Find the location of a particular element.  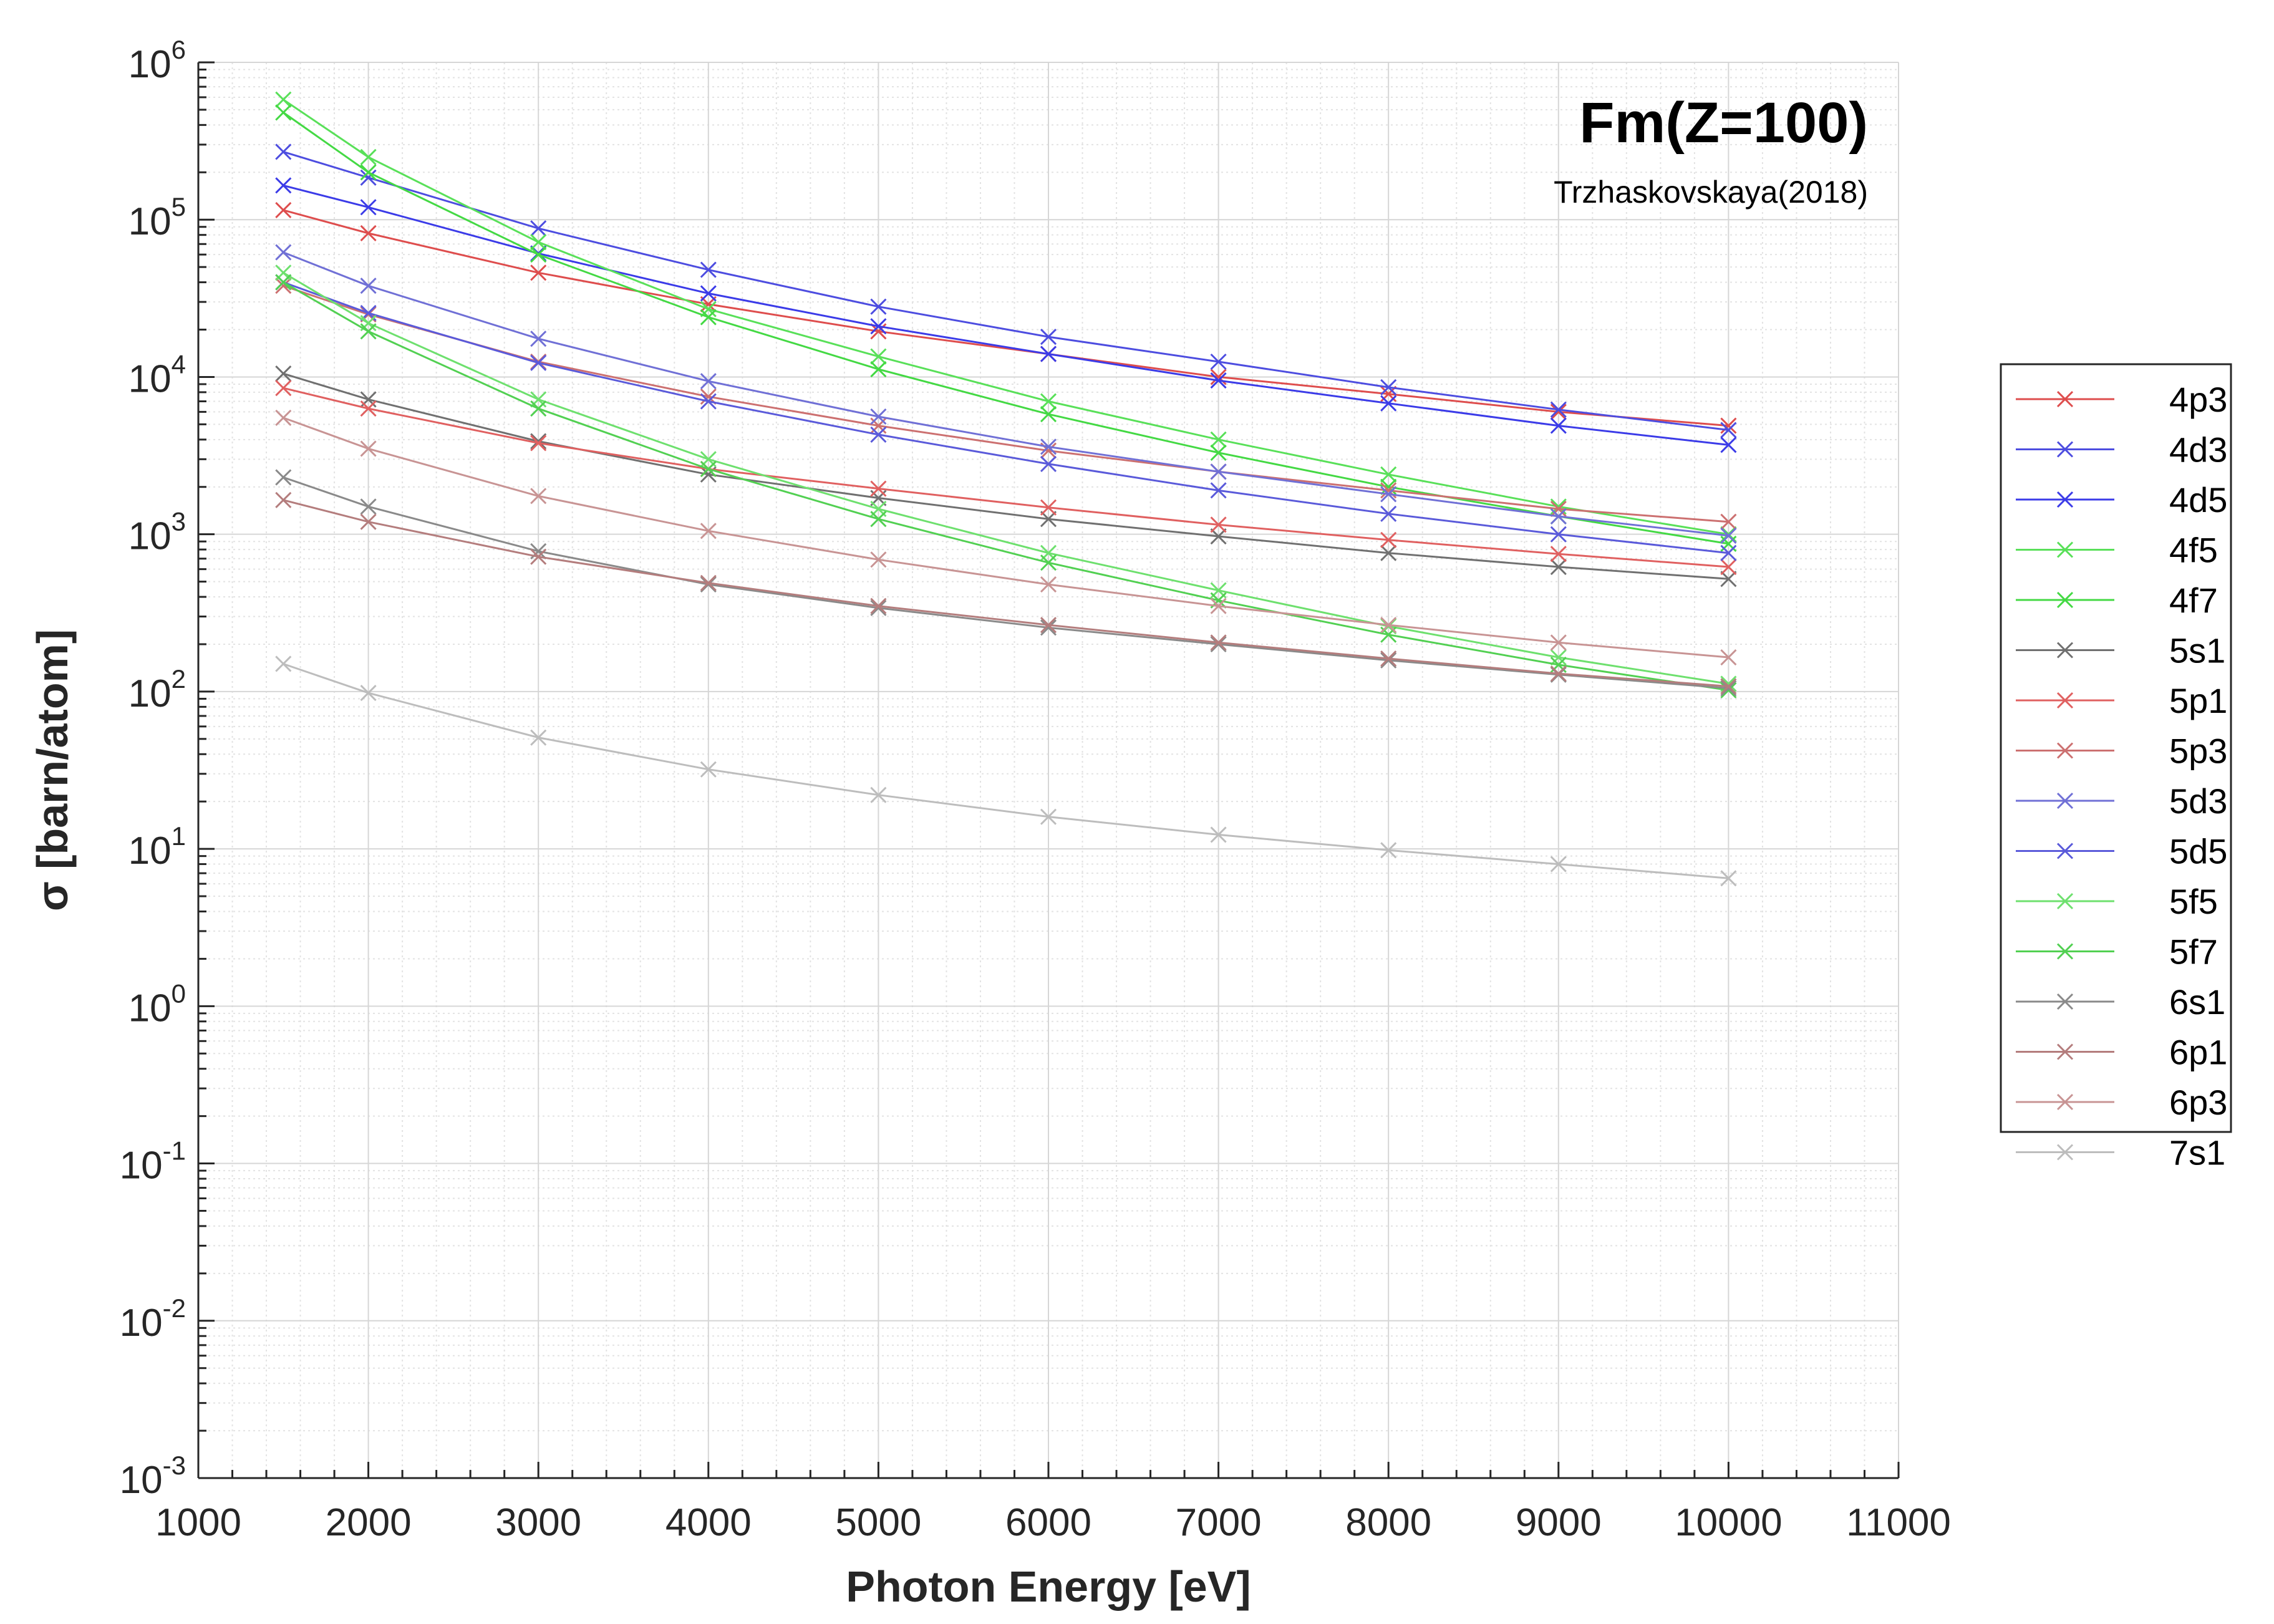

x-tick-label: 4000 is located at coordinates (708, 1522).